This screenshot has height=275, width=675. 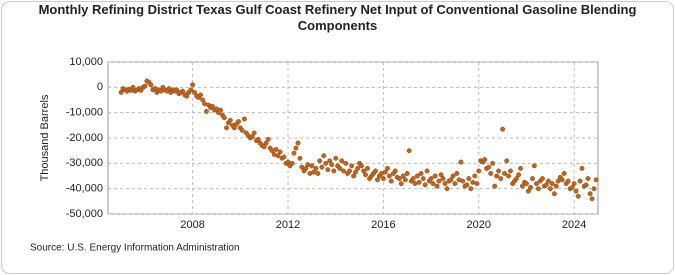 I want to click on x-tick-label: 2008, so click(x=192, y=225).